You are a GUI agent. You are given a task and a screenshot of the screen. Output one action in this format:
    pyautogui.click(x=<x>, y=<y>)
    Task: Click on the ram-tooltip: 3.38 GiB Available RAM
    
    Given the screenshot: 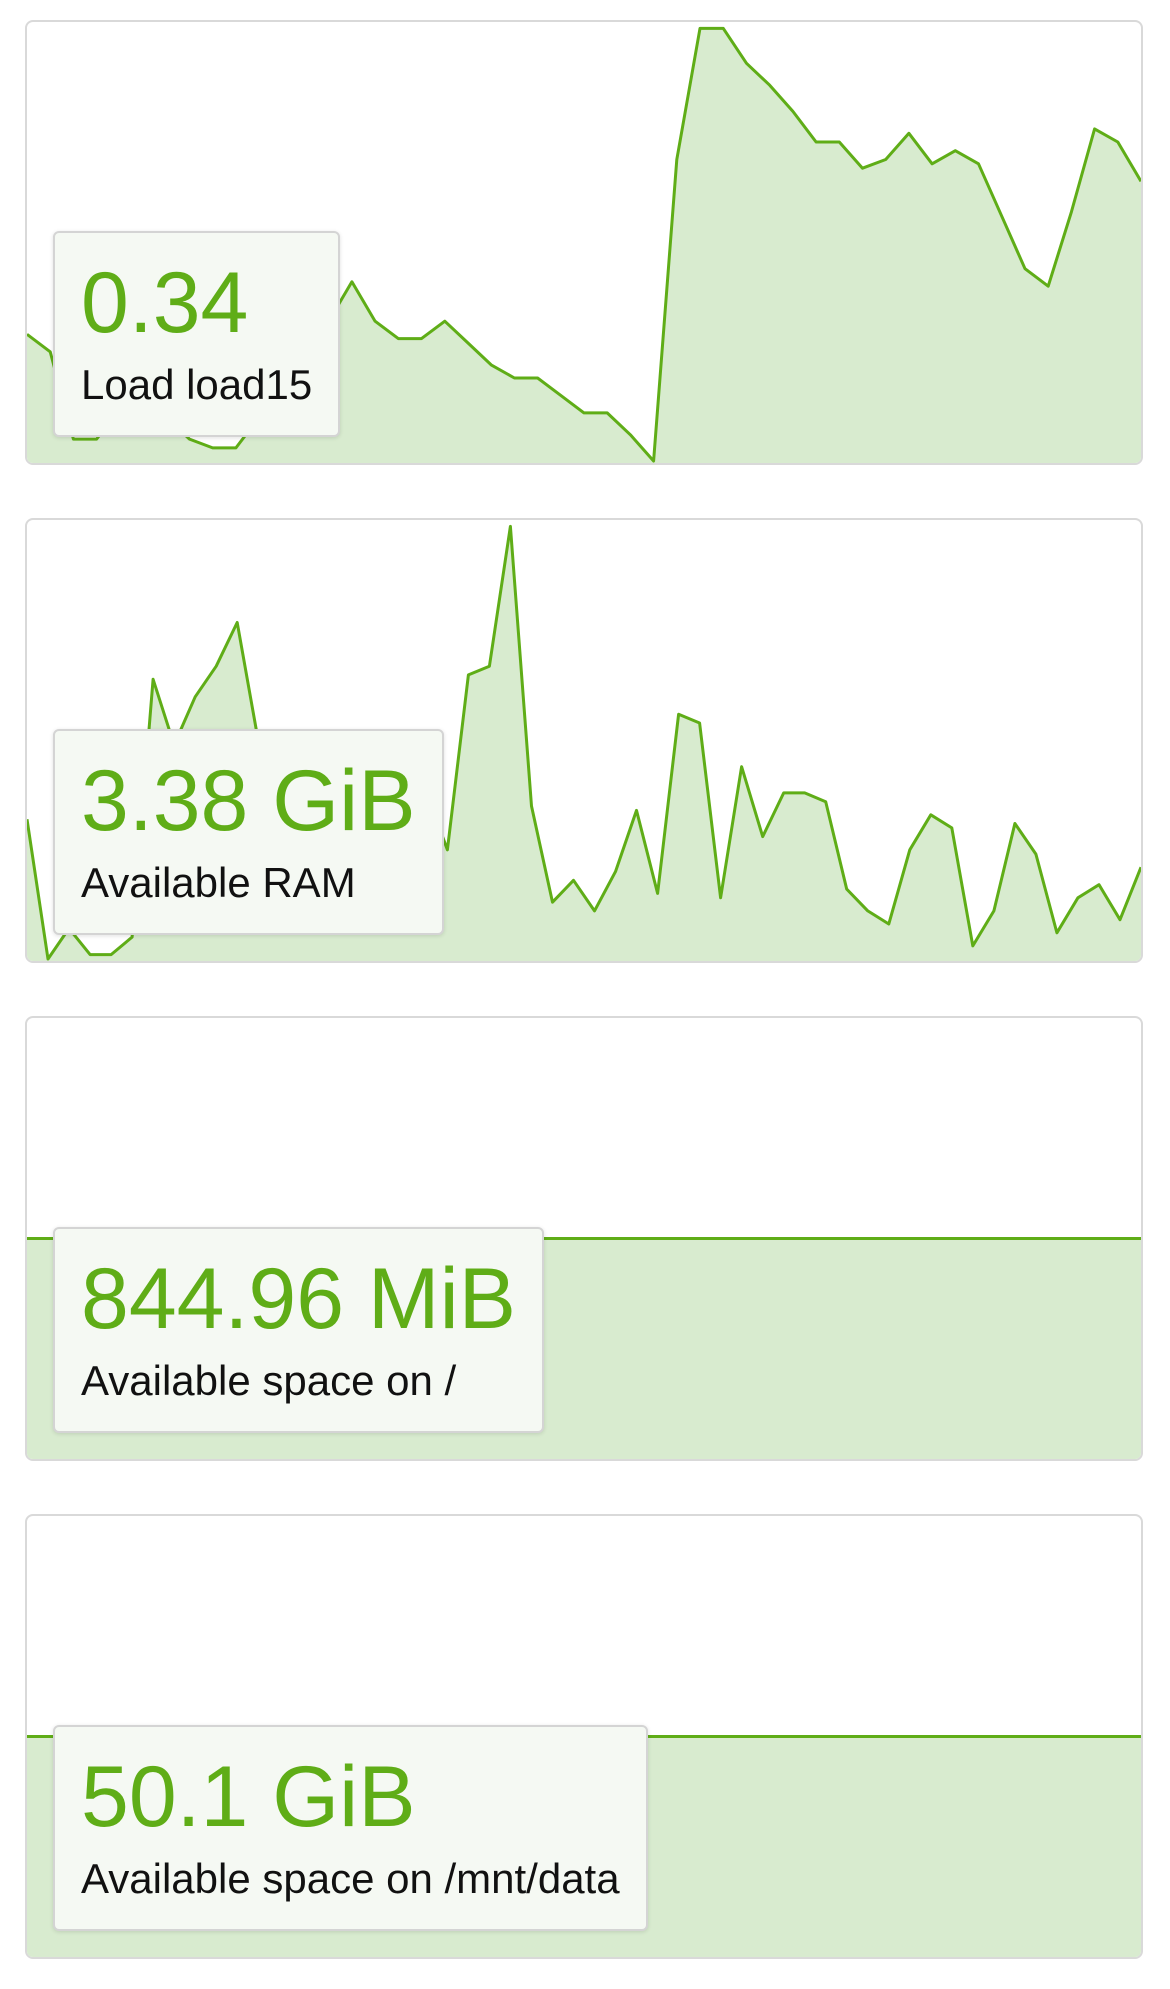 What is the action you would take?
    pyautogui.click(x=248, y=832)
    